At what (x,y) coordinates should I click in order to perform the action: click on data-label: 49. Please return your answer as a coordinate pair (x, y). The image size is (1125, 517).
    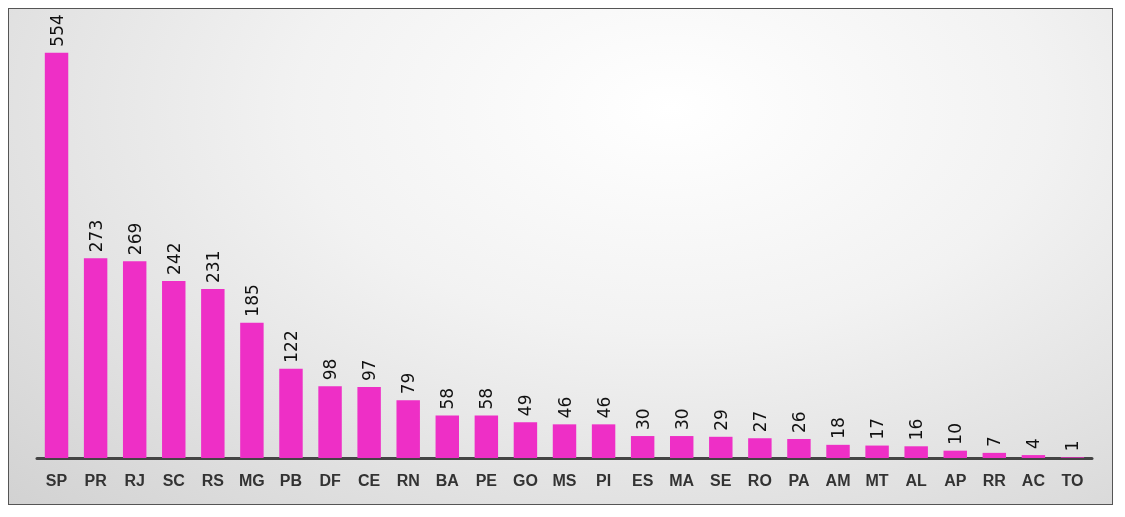
    Looking at the image, I should click on (525, 405).